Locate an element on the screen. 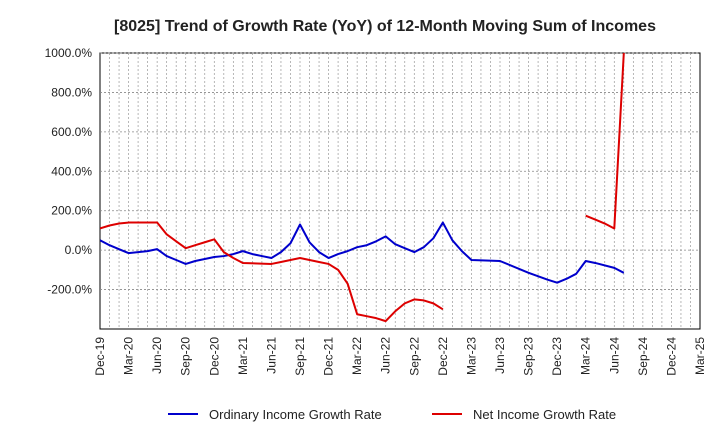 The height and width of the screenshot is (440, 720). x-tick-label: Sep-21 is located at coordinates (300, 356).